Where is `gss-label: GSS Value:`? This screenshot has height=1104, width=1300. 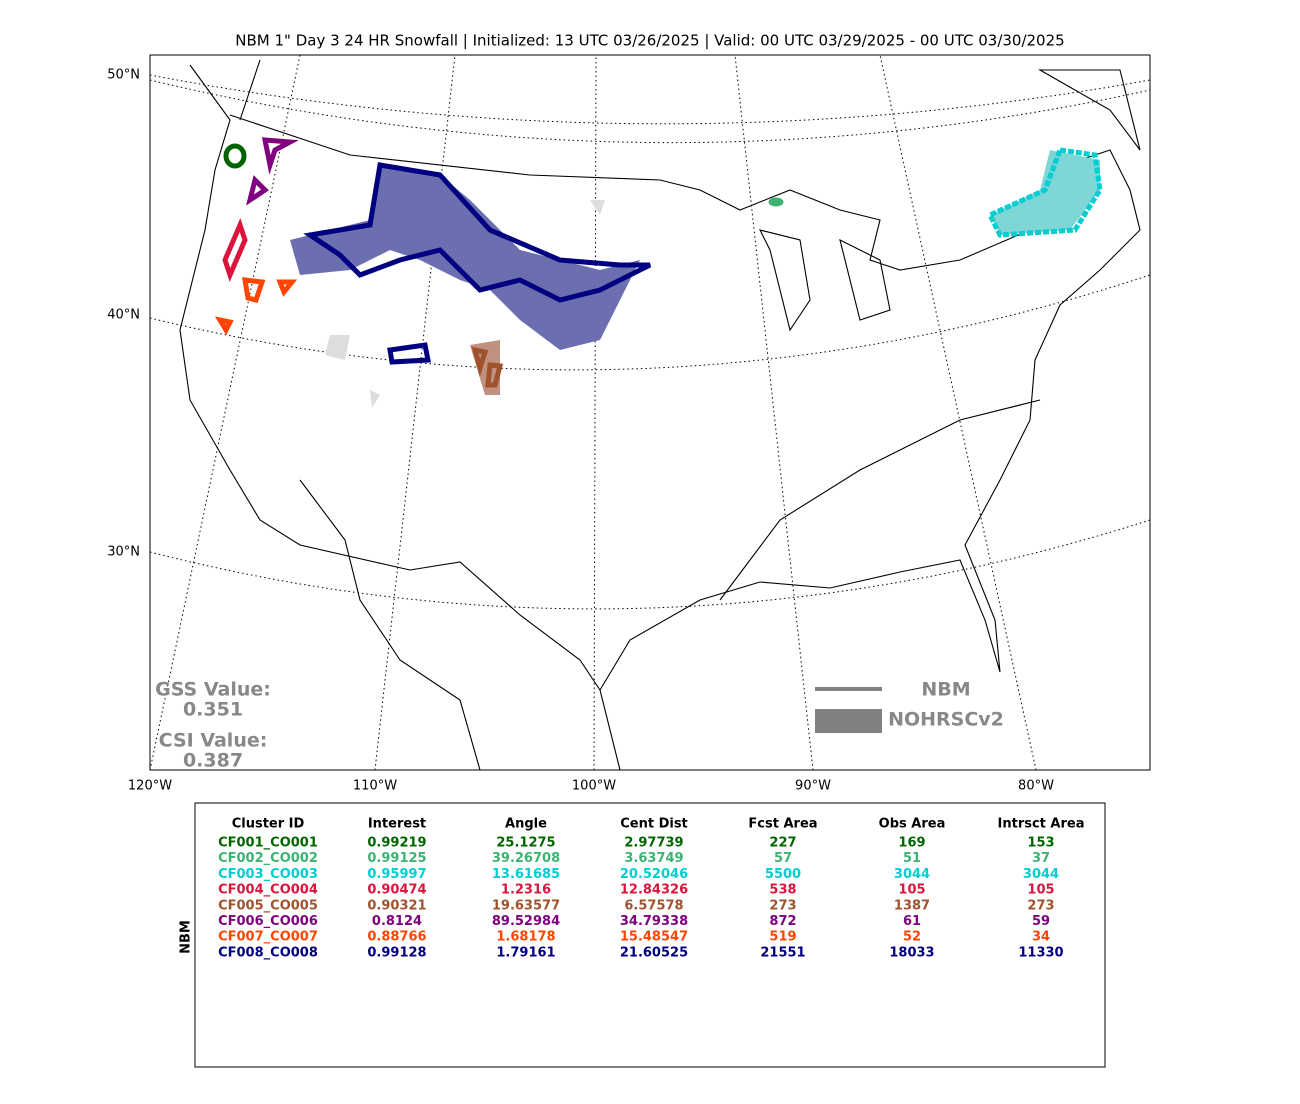 gss-label: GSS Value: is located at coordinates (213, 690).